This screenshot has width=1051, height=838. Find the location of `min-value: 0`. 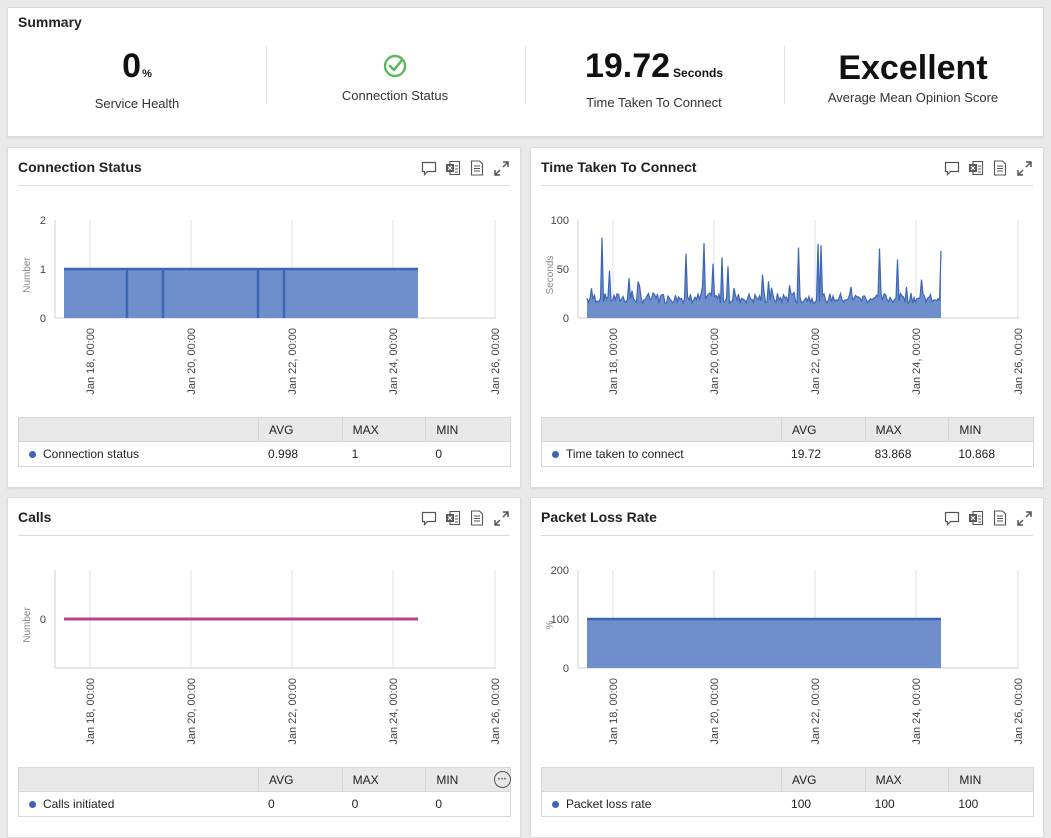

min-value: 0 is located at coordinates (439, 454).